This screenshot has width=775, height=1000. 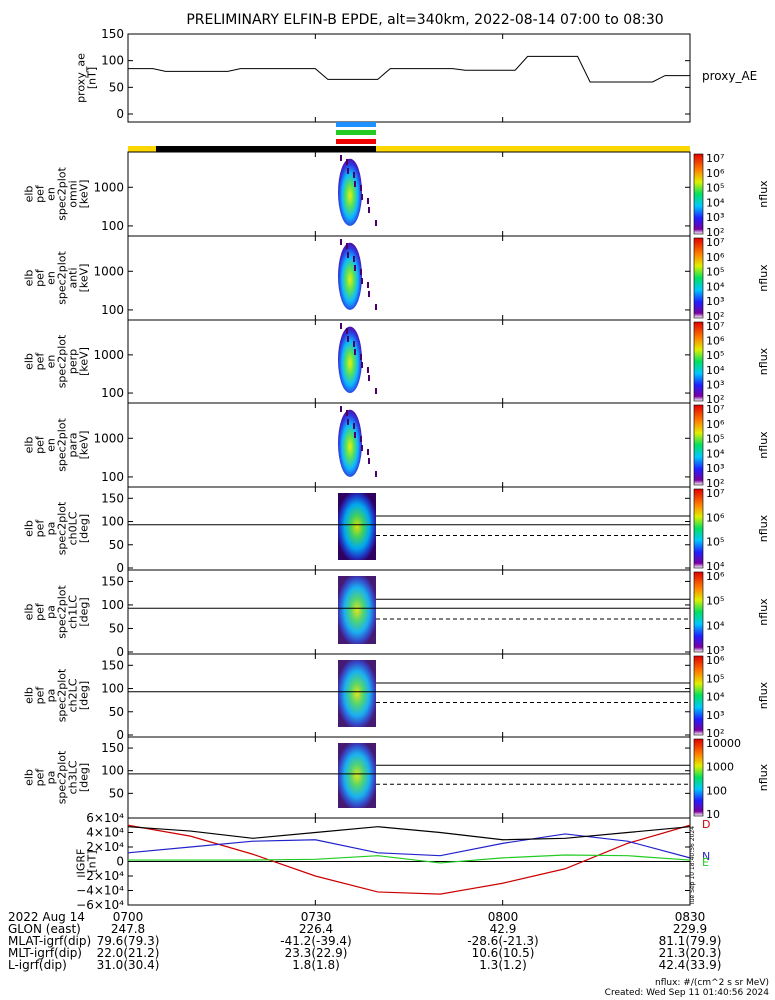 I want to click on panel-en_para-ylabel-line: para, so click(x=73, y=445).